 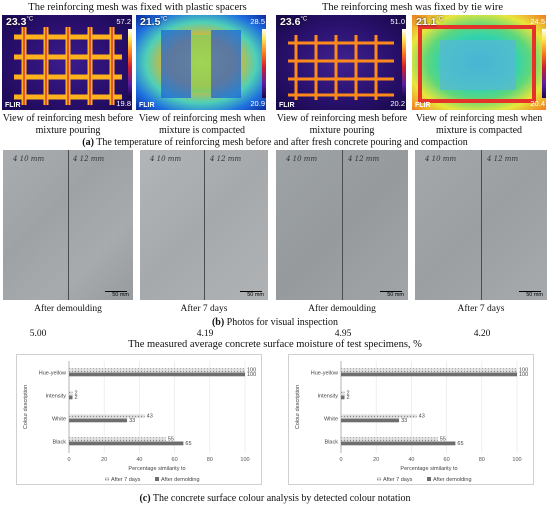 I want to click on thermal-image-3: 23.6°C 51.0 20.2 FLIR, so click(x=341, y=62).